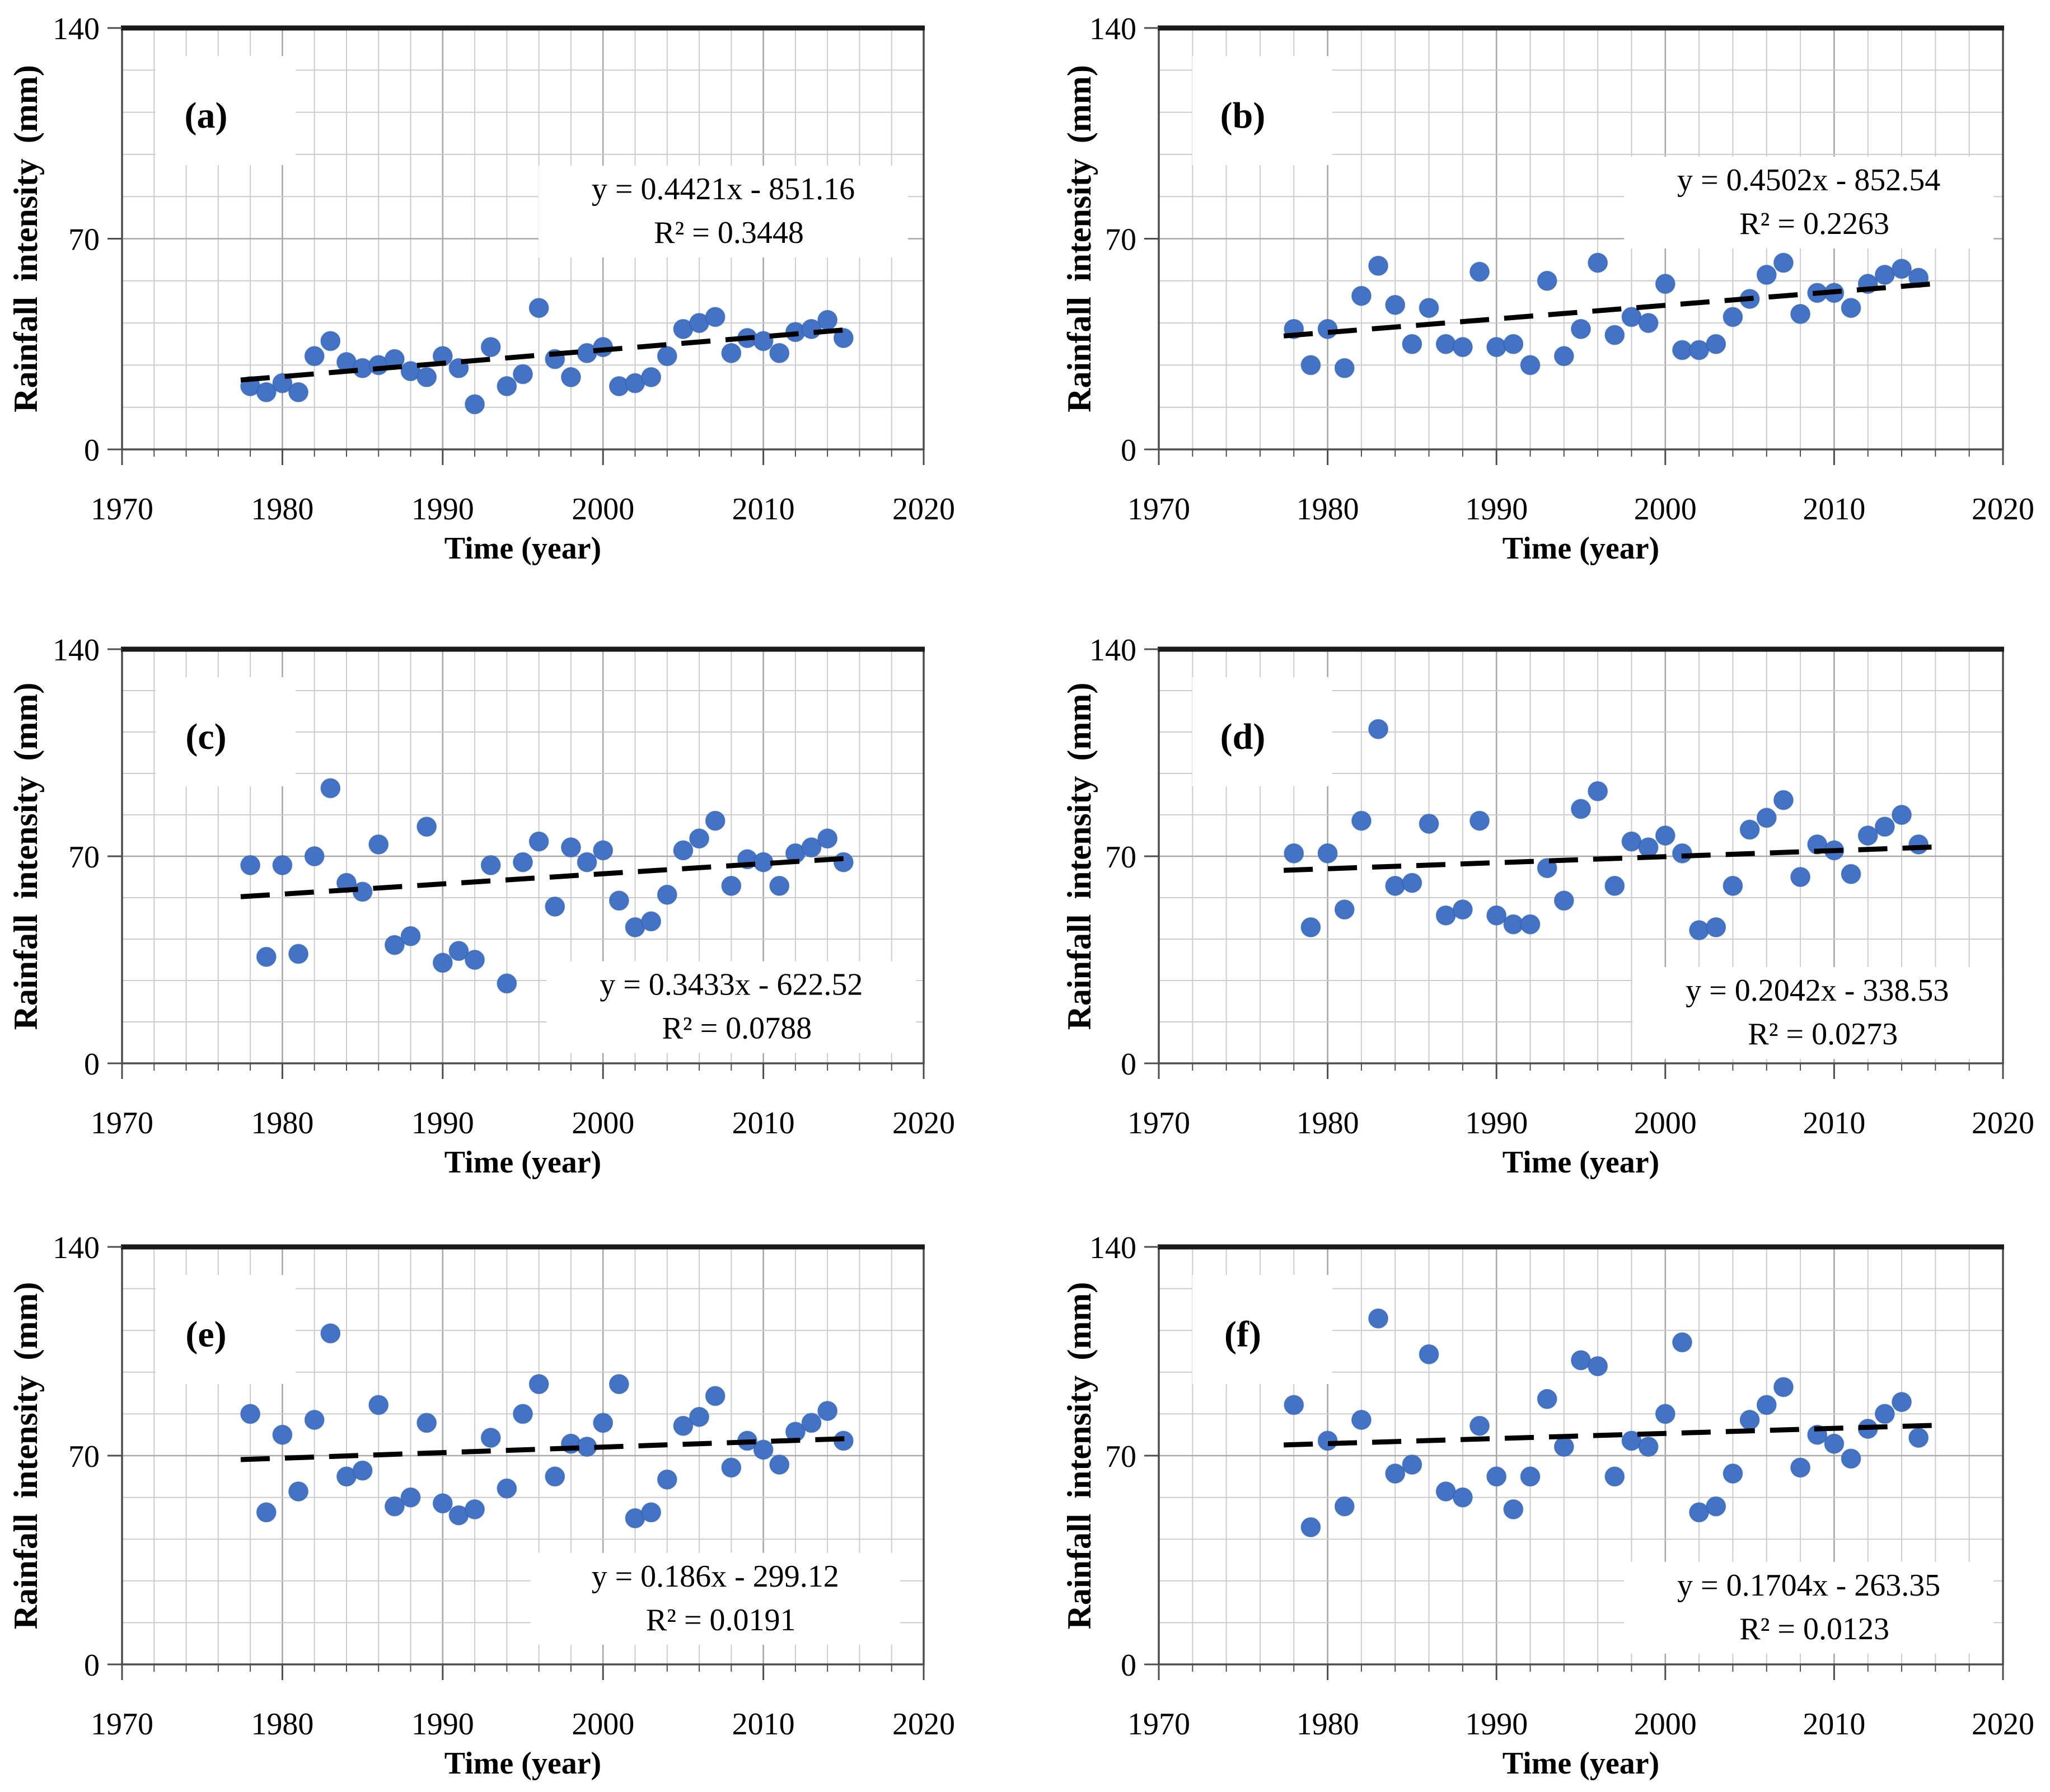 The width and height of the screenshot is (2050, 1792). I want to click on r-squared-value: R² = 0.0788, so click(737, 1028).